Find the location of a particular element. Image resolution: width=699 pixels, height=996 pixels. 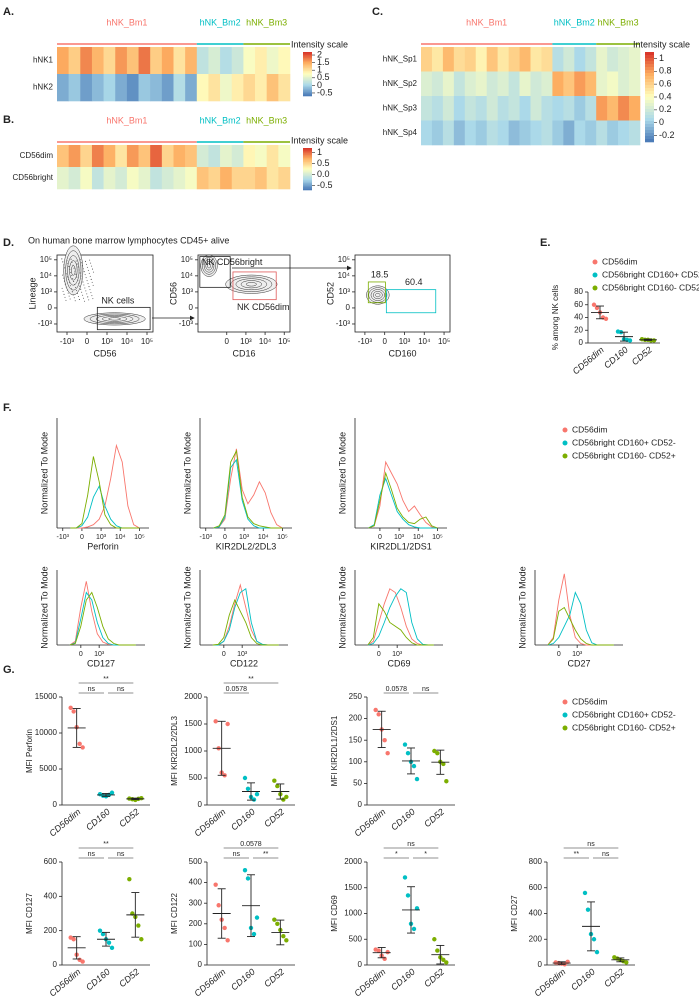

x-tick-label: 10⁴ is located at coordinates (127, 341).